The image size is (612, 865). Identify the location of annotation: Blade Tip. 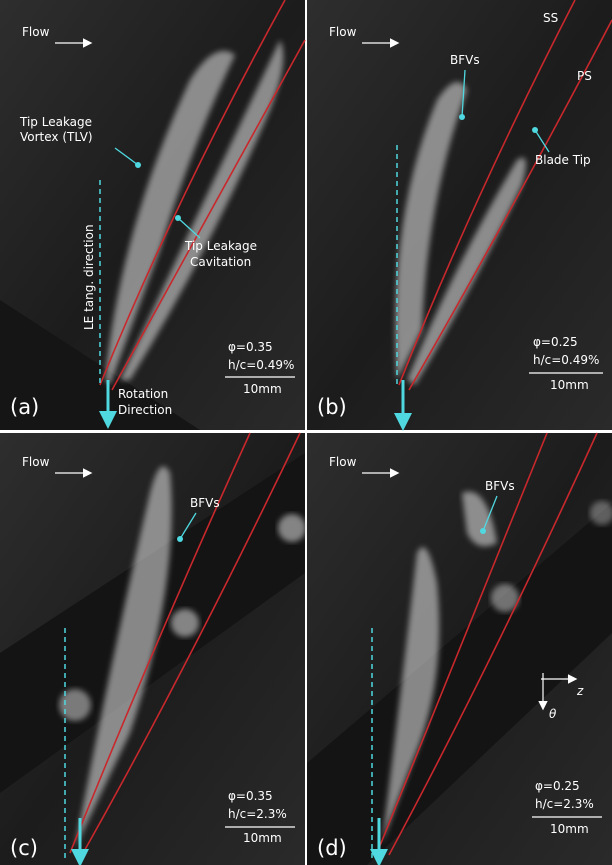
(563, 160).